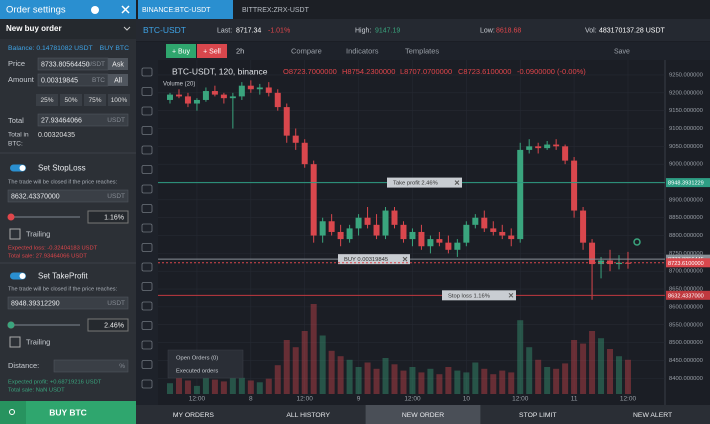  Describe the element at coordinates (205, 364) in the screenshot. I see `orders-panel` at that location.